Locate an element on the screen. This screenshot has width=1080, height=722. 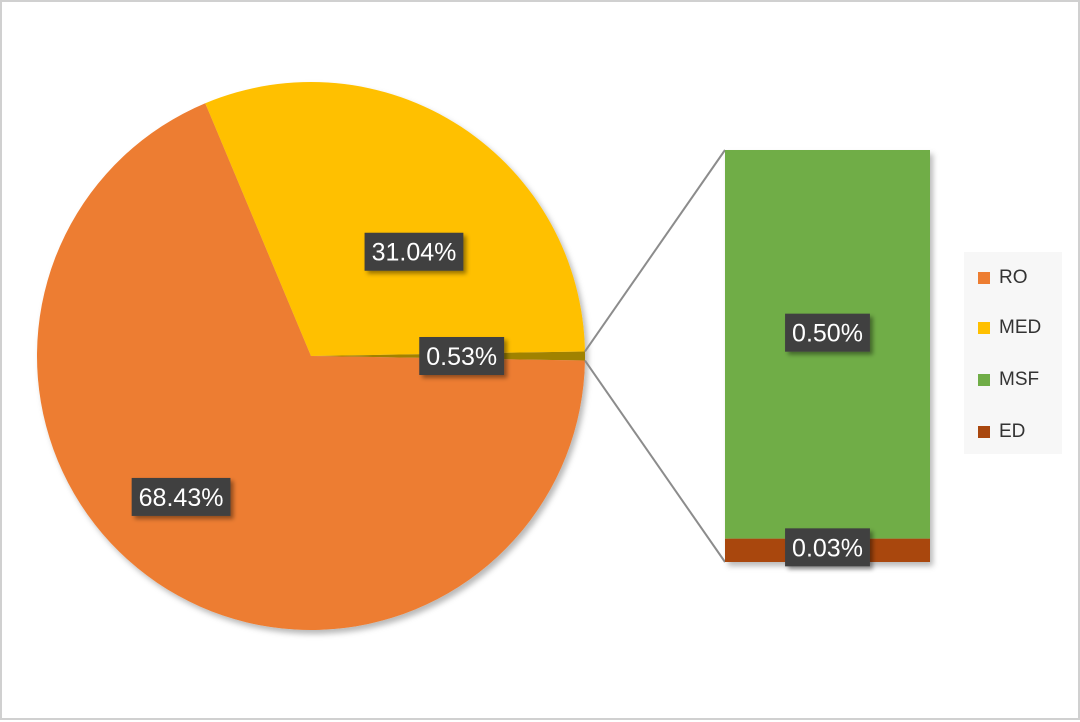
legend: RO MED MSF ED is located at coordinates (1013, 353).